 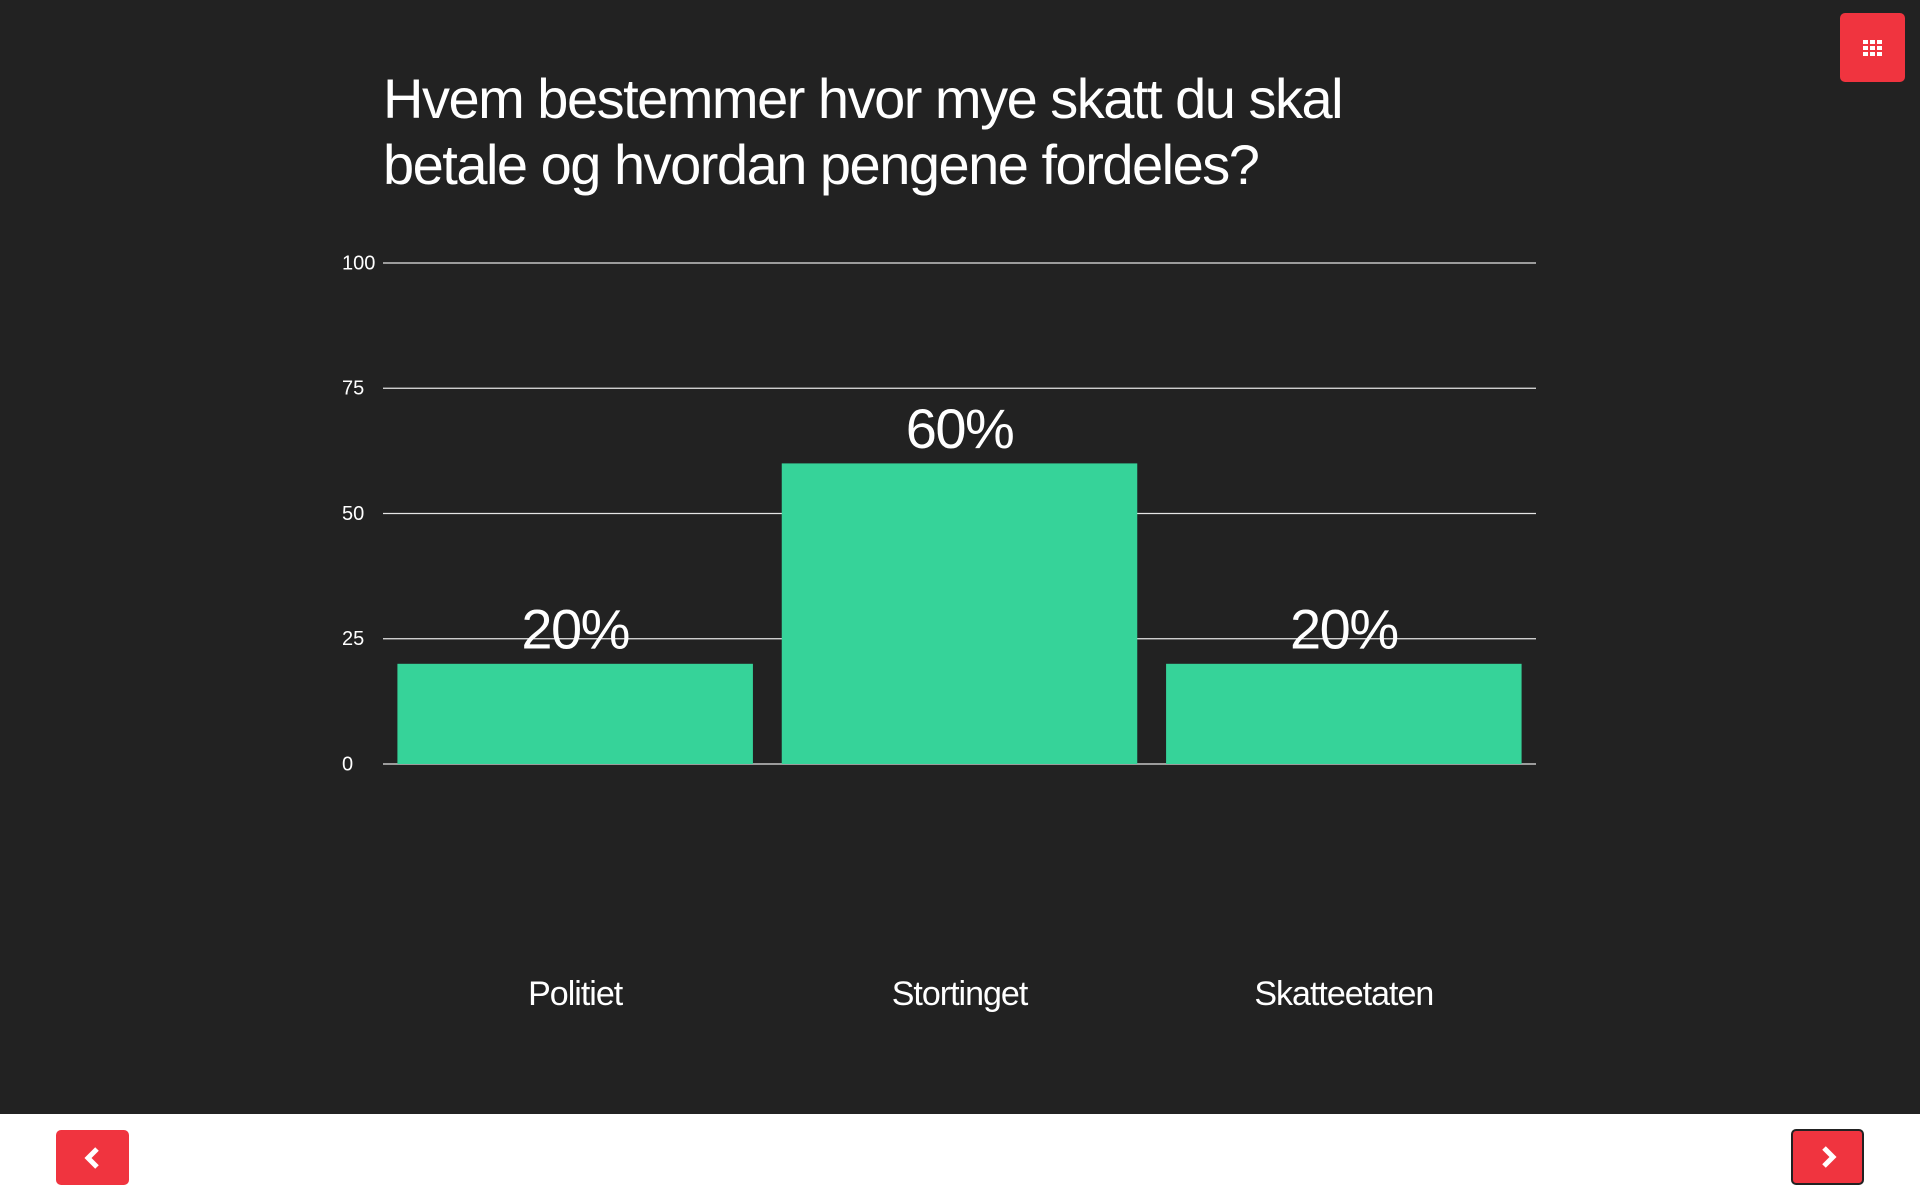 I want to click on x-tick-label: Stortinget, so click(x=960, y=994).